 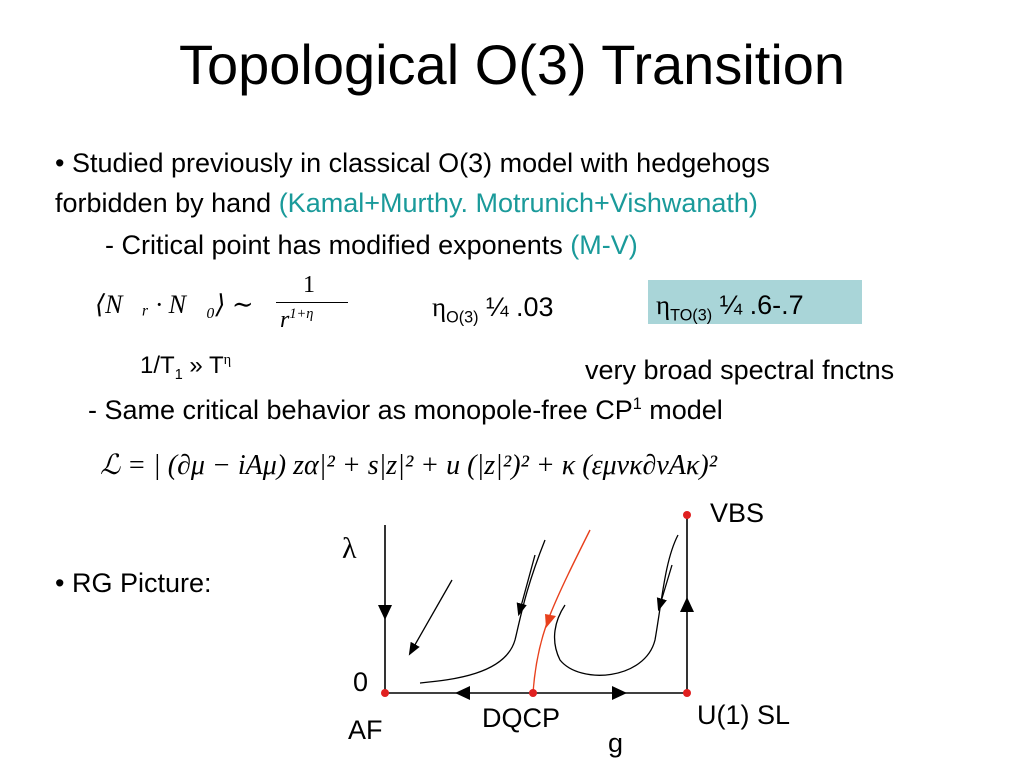 What do you see at coordinates (616, 743) in the screenshot?
I see `g-label: g` at bounding box center [616, 743].